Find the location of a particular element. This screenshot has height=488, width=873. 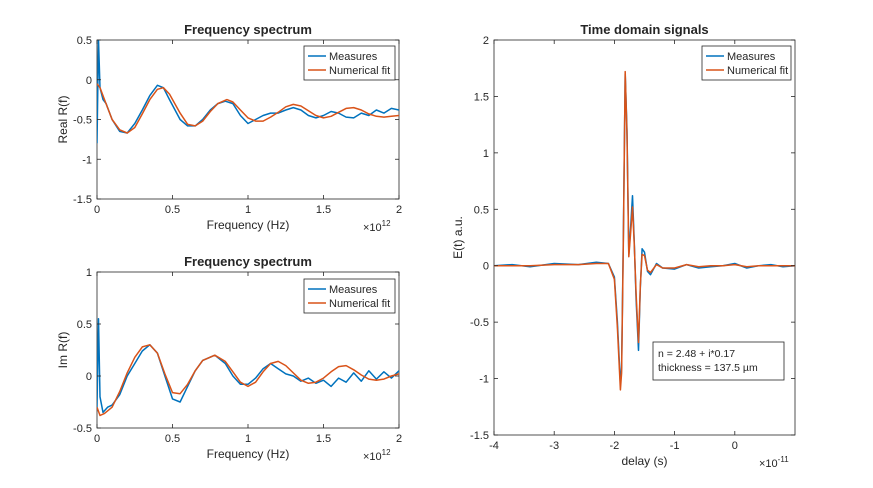

x-tick-label: -1 is located at coordinates (675, 446).